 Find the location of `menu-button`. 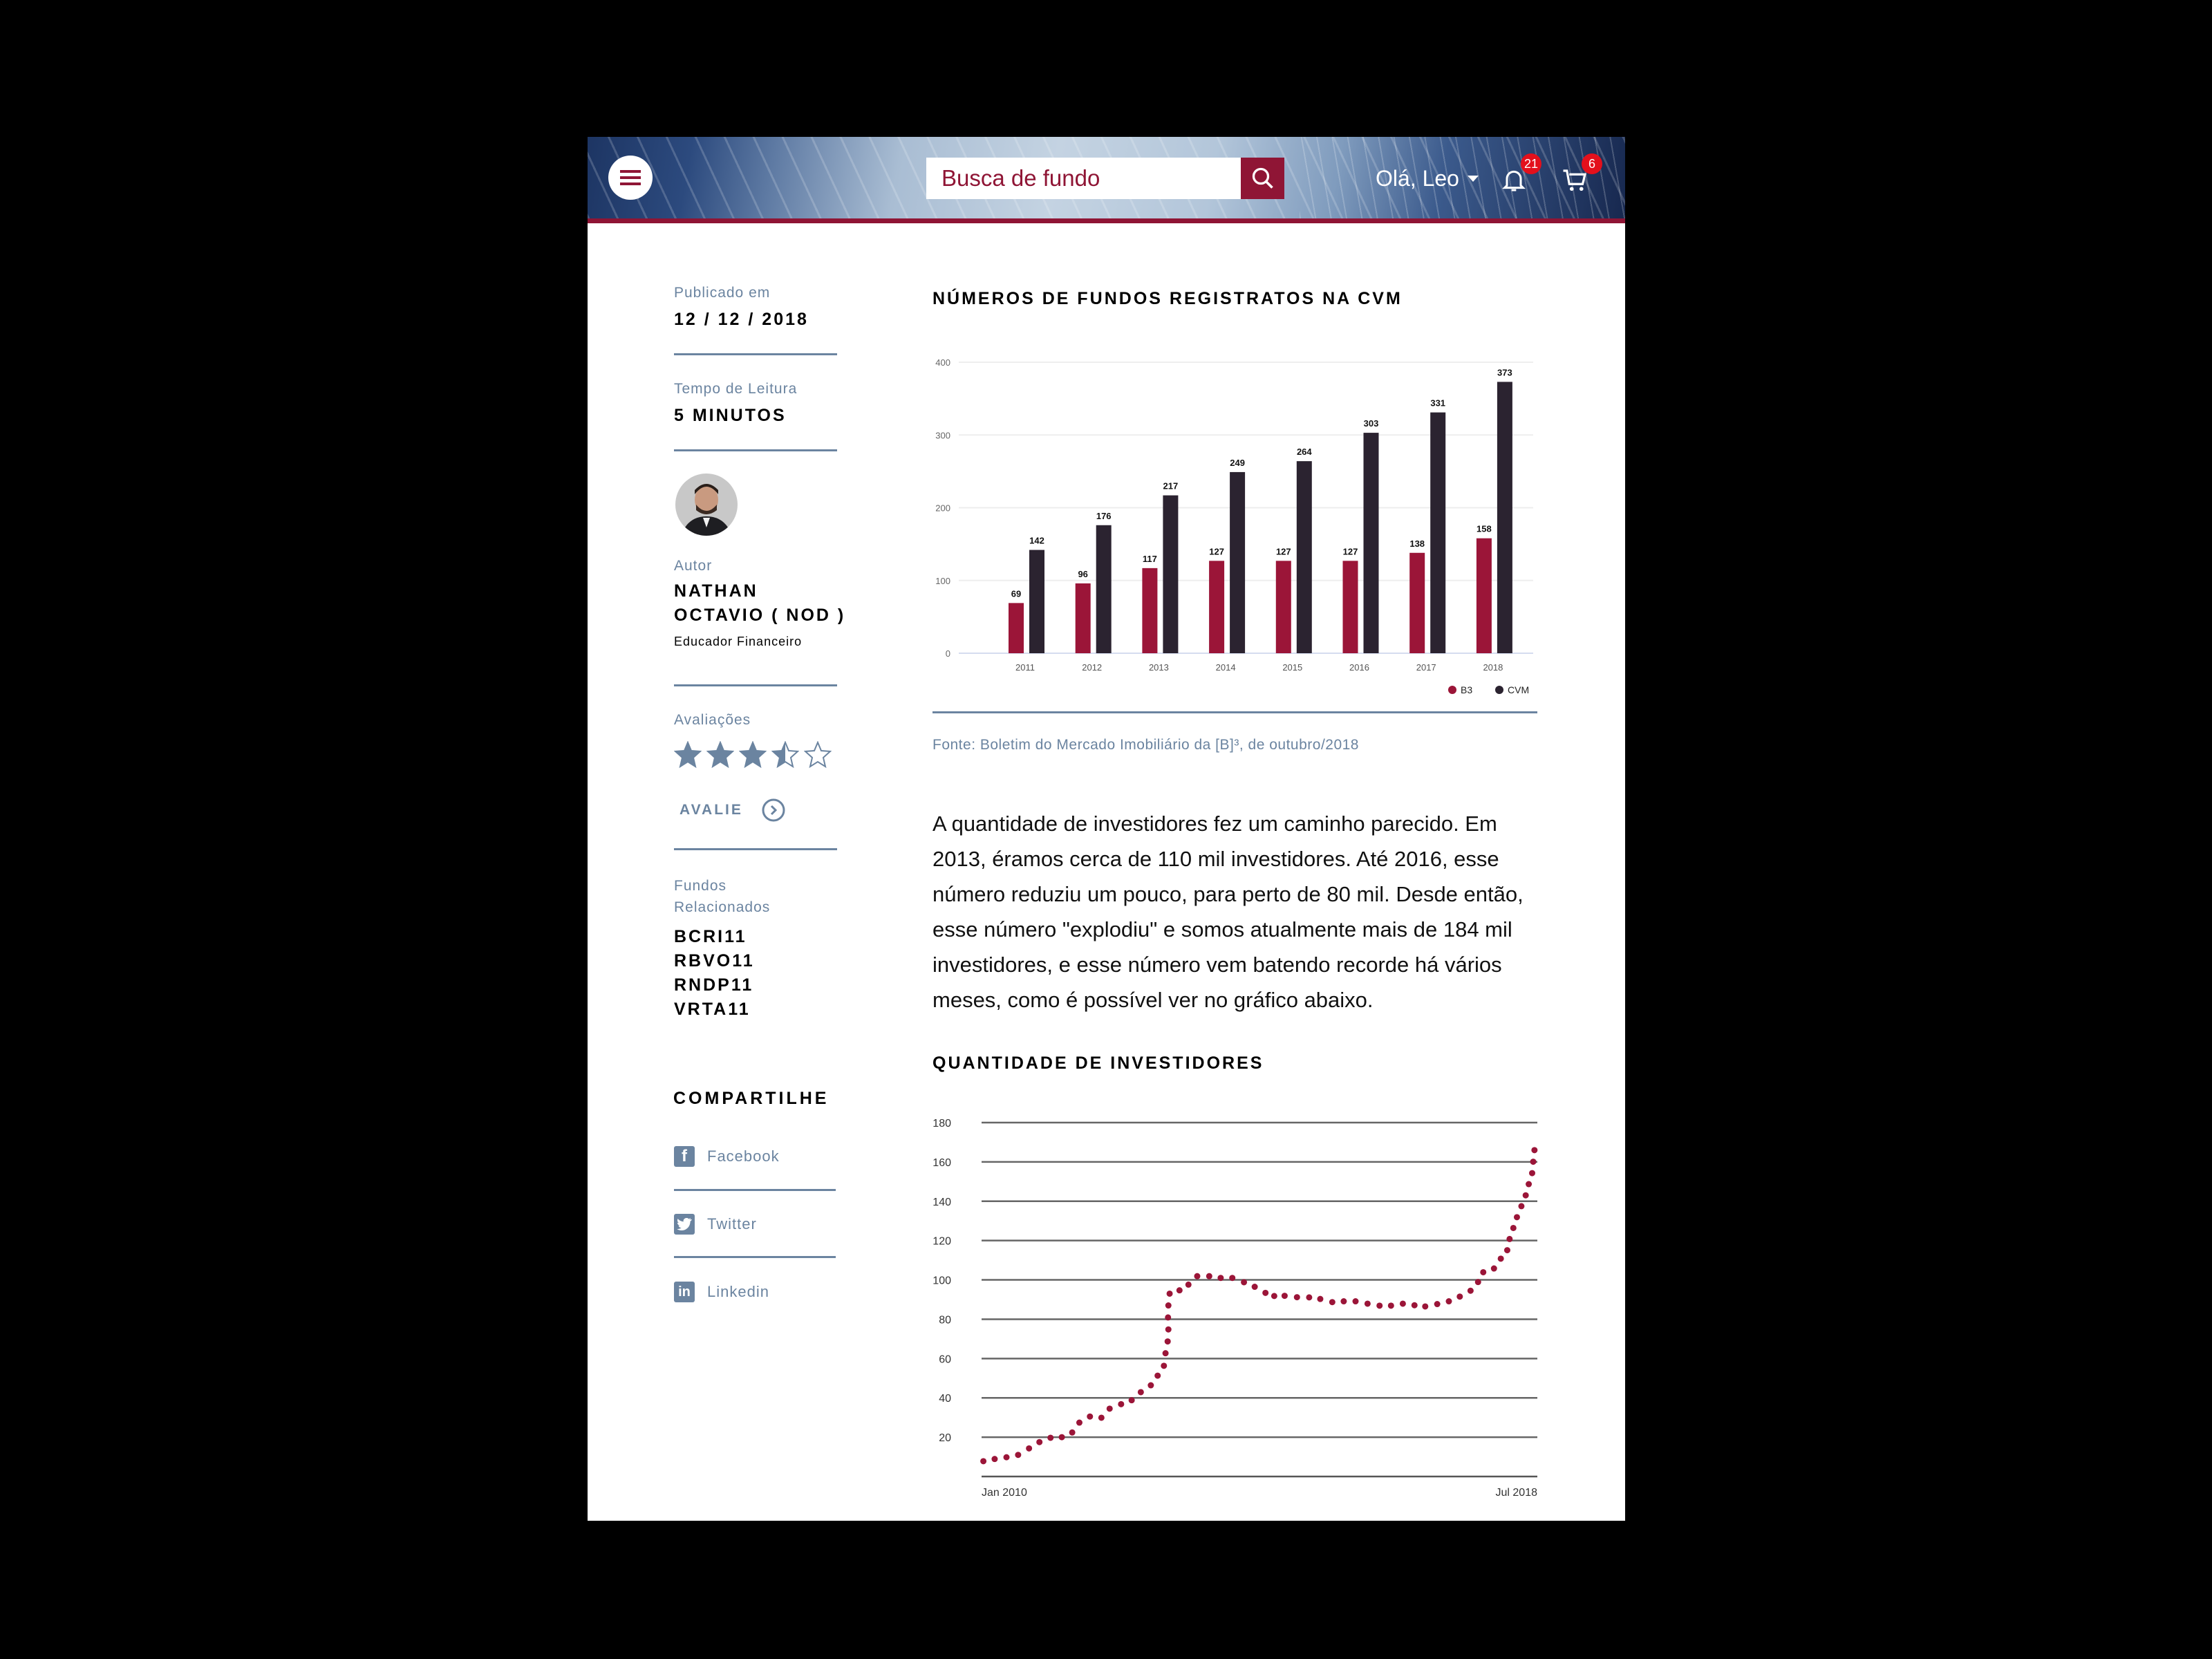

menu-button is located at coordinates (630, 178).